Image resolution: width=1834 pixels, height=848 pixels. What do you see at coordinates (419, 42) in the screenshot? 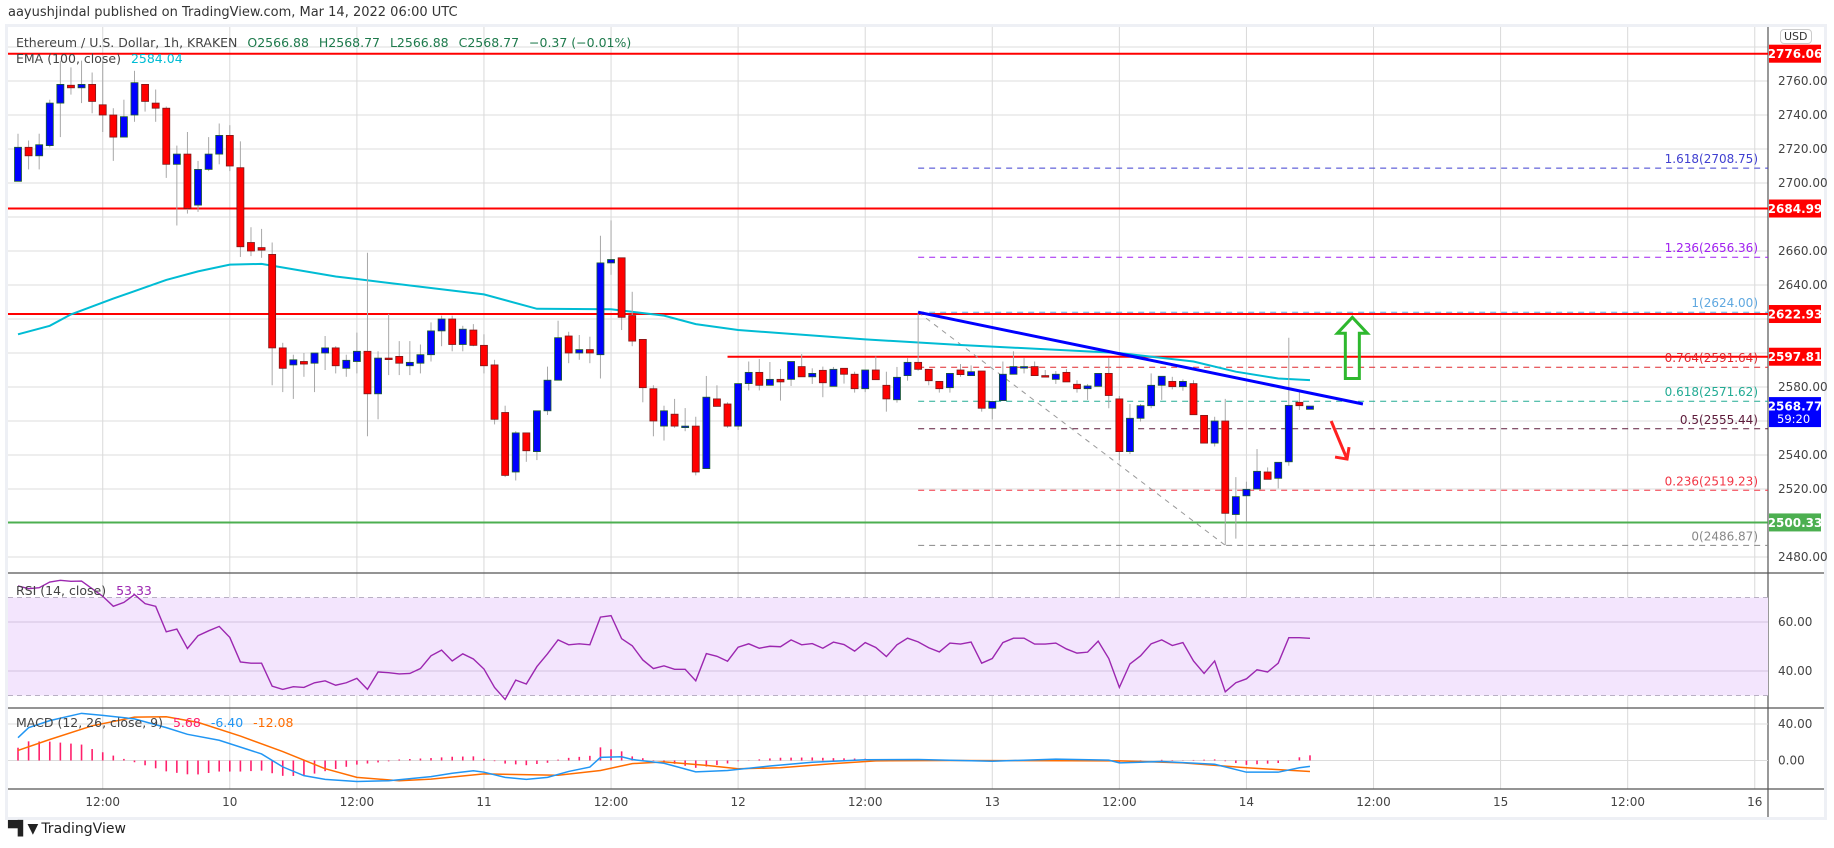
I see `low-value: L2566.88` at bounding box center [419, 42].